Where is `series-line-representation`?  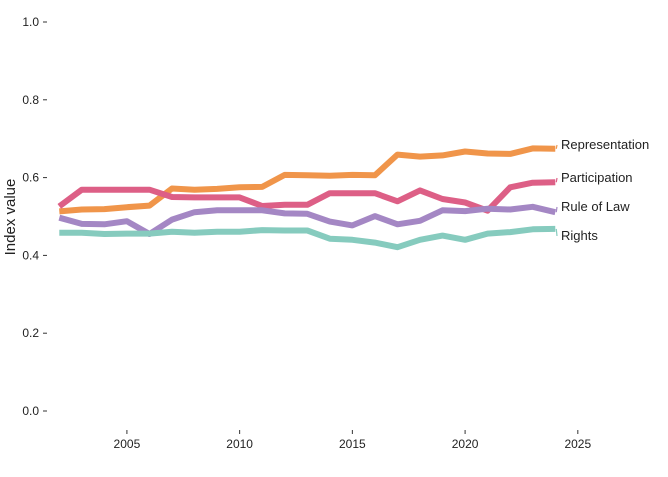 series-line-representation is located at coordinates (307, 180).